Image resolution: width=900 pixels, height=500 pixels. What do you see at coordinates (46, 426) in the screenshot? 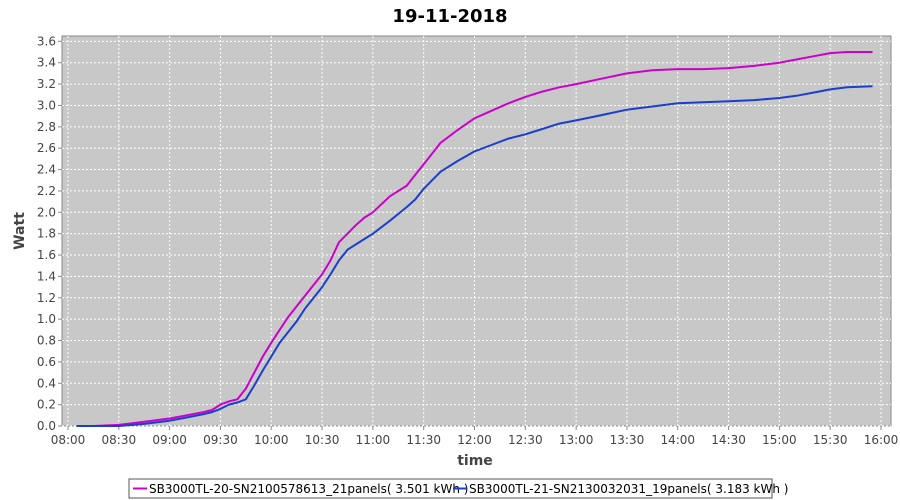
I see `y-tick-label: 0.0` at bounding box center [46, 426].